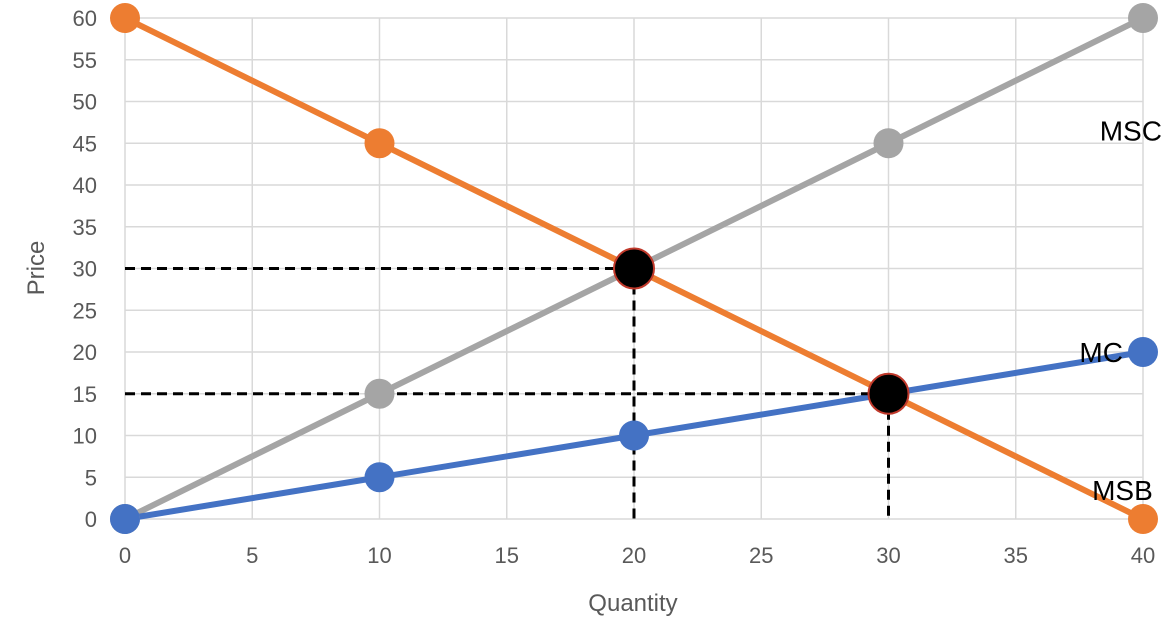 Image resolution: width=1170 pixels, height=618 pixels. Describe the element at coordinates (85, 102) in the screenshot. I see `y-tick-label: 50` at that location.